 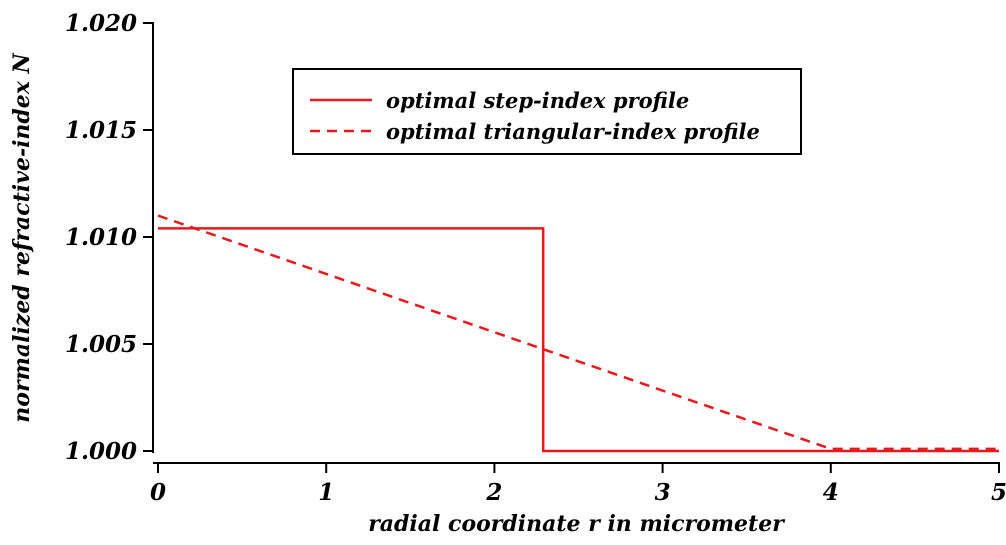 I want to click on legend-label-triangular: optimal triangular-index profile, so click(x=573, y=131).